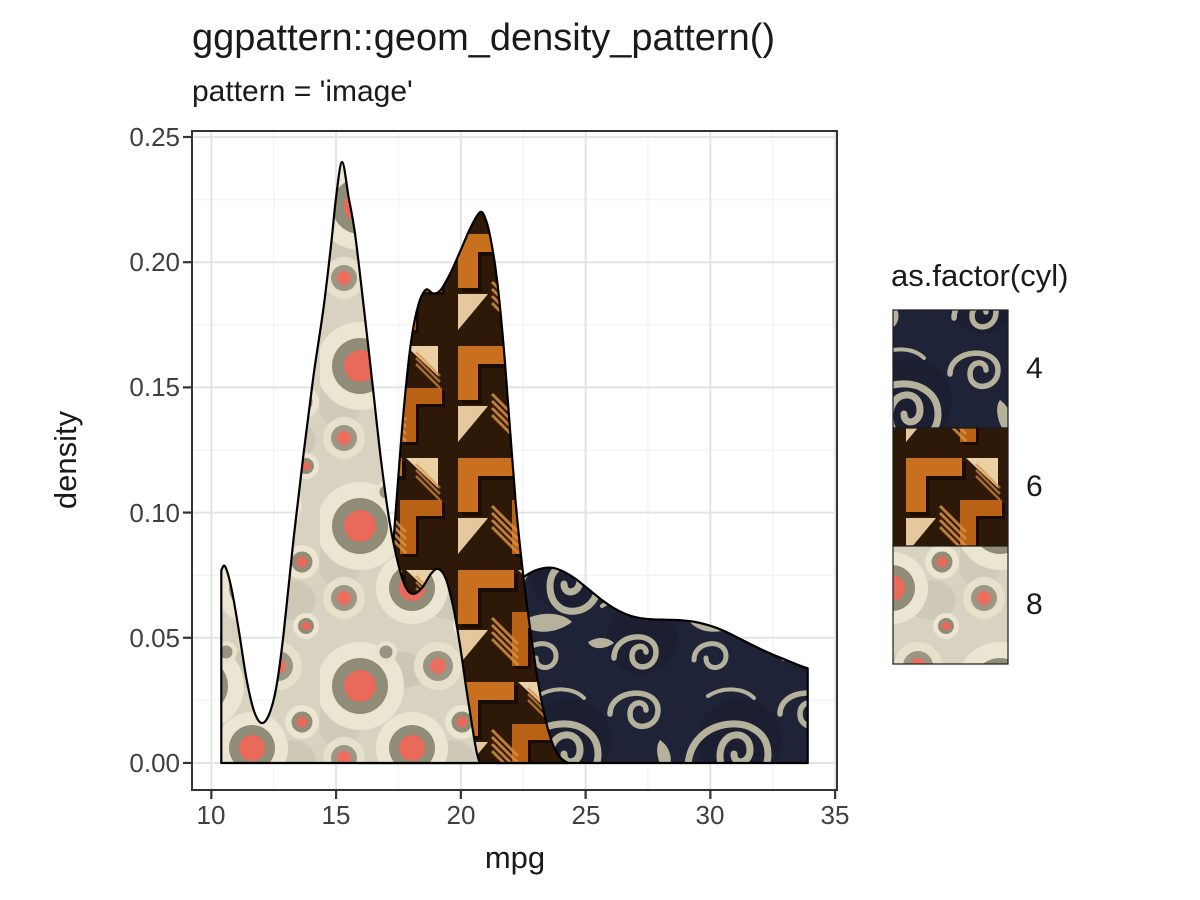  I want to click on x-axis-title: mpg, so click(515, 857).